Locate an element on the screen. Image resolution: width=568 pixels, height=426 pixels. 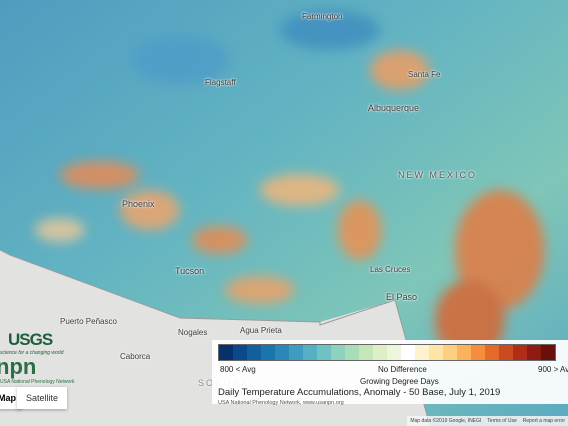
usgs-tagline: science for a changing world is located at coordinates (32, 353).